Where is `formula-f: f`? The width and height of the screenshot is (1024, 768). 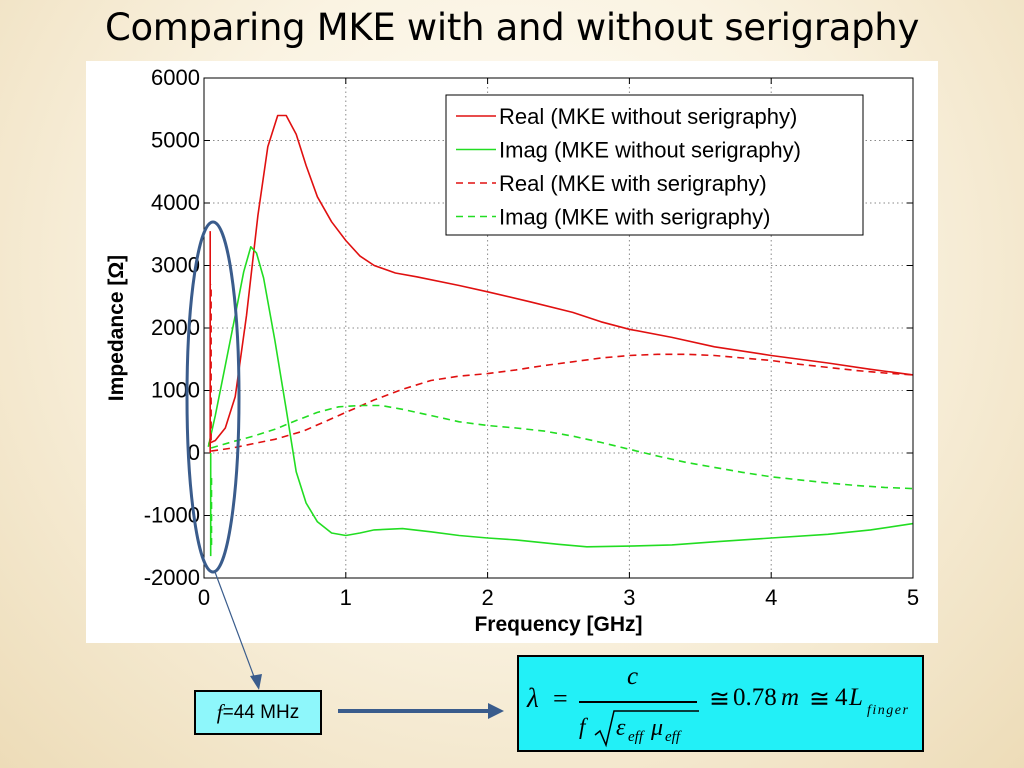 formula-f: f is located at coordinates (582, 726).